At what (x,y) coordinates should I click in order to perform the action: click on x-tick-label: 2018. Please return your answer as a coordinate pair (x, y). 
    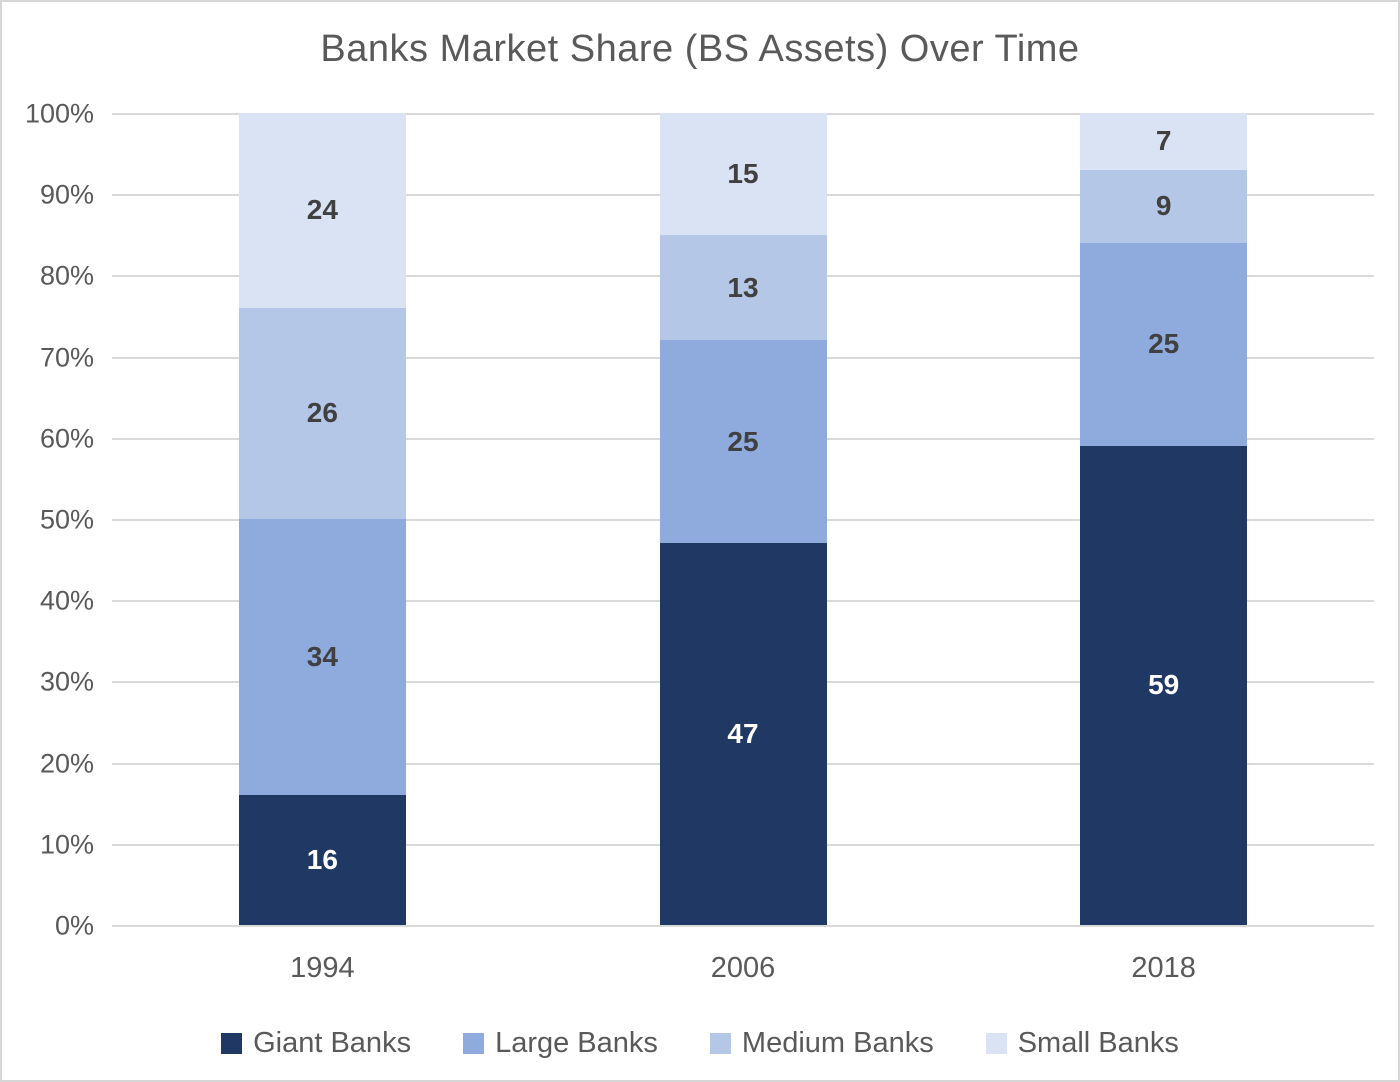
    Looking at the image, I should click on (1163, 968).